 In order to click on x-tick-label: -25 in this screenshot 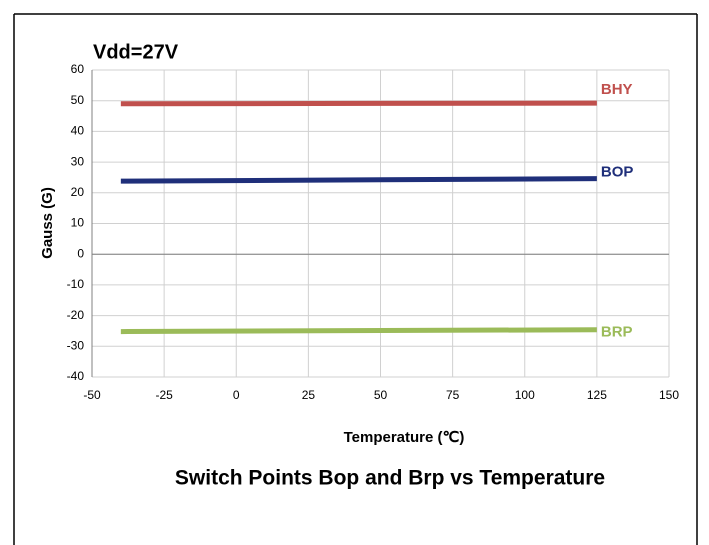, I will do `click(164, 395)`.